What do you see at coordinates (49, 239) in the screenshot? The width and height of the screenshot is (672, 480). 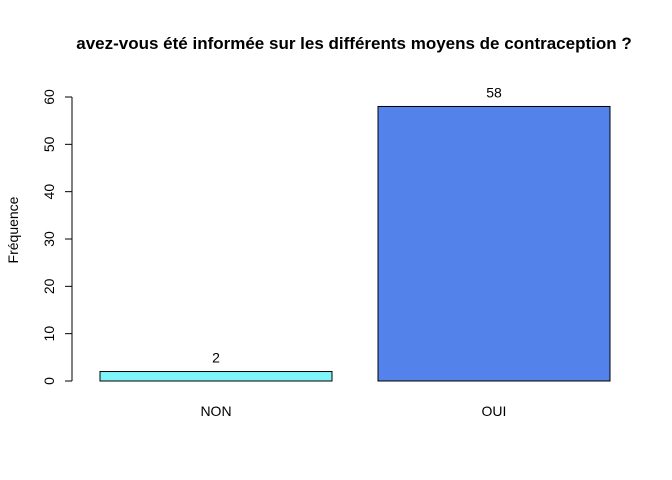 I see `y-tick-label: 30` at bounding box center [49, 239].